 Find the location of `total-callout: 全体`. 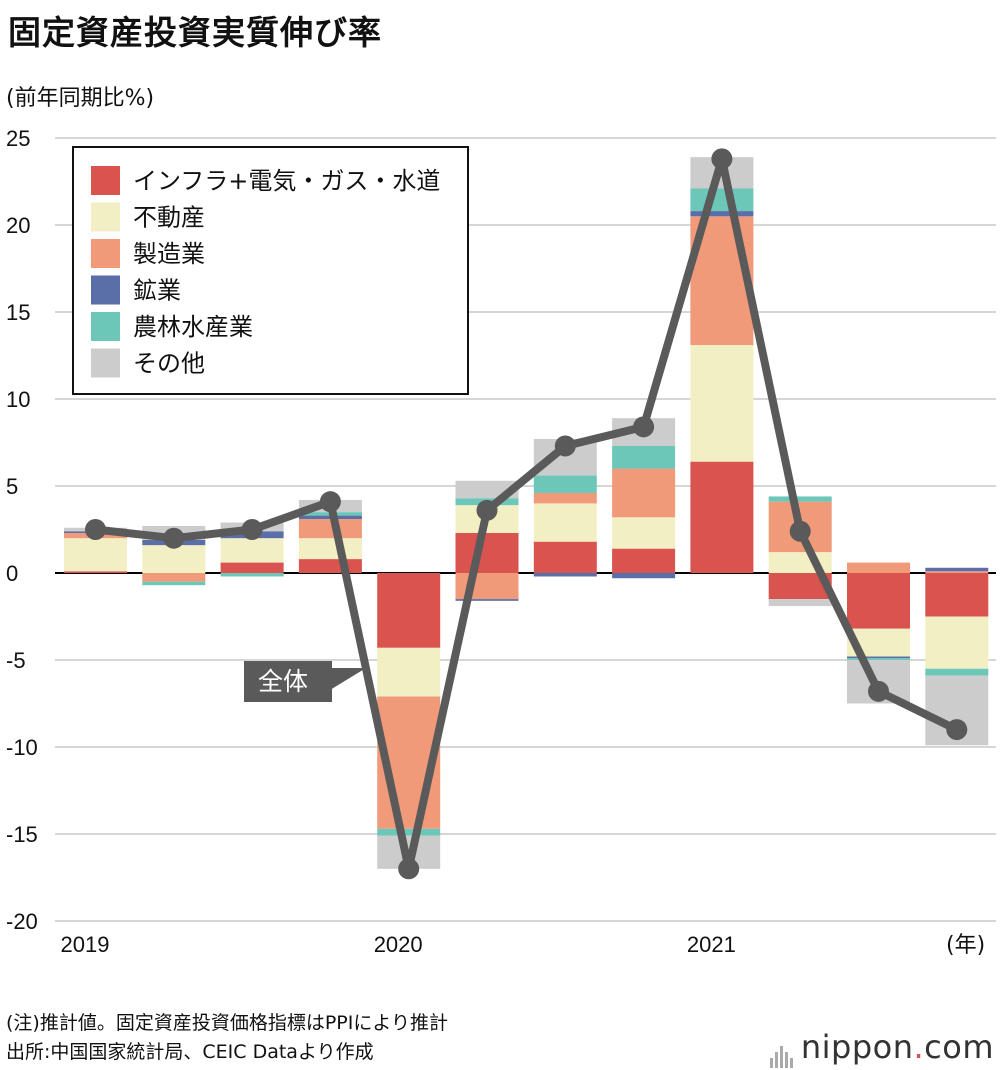

total-callout: 全体 is located at coordinates (305, 681).